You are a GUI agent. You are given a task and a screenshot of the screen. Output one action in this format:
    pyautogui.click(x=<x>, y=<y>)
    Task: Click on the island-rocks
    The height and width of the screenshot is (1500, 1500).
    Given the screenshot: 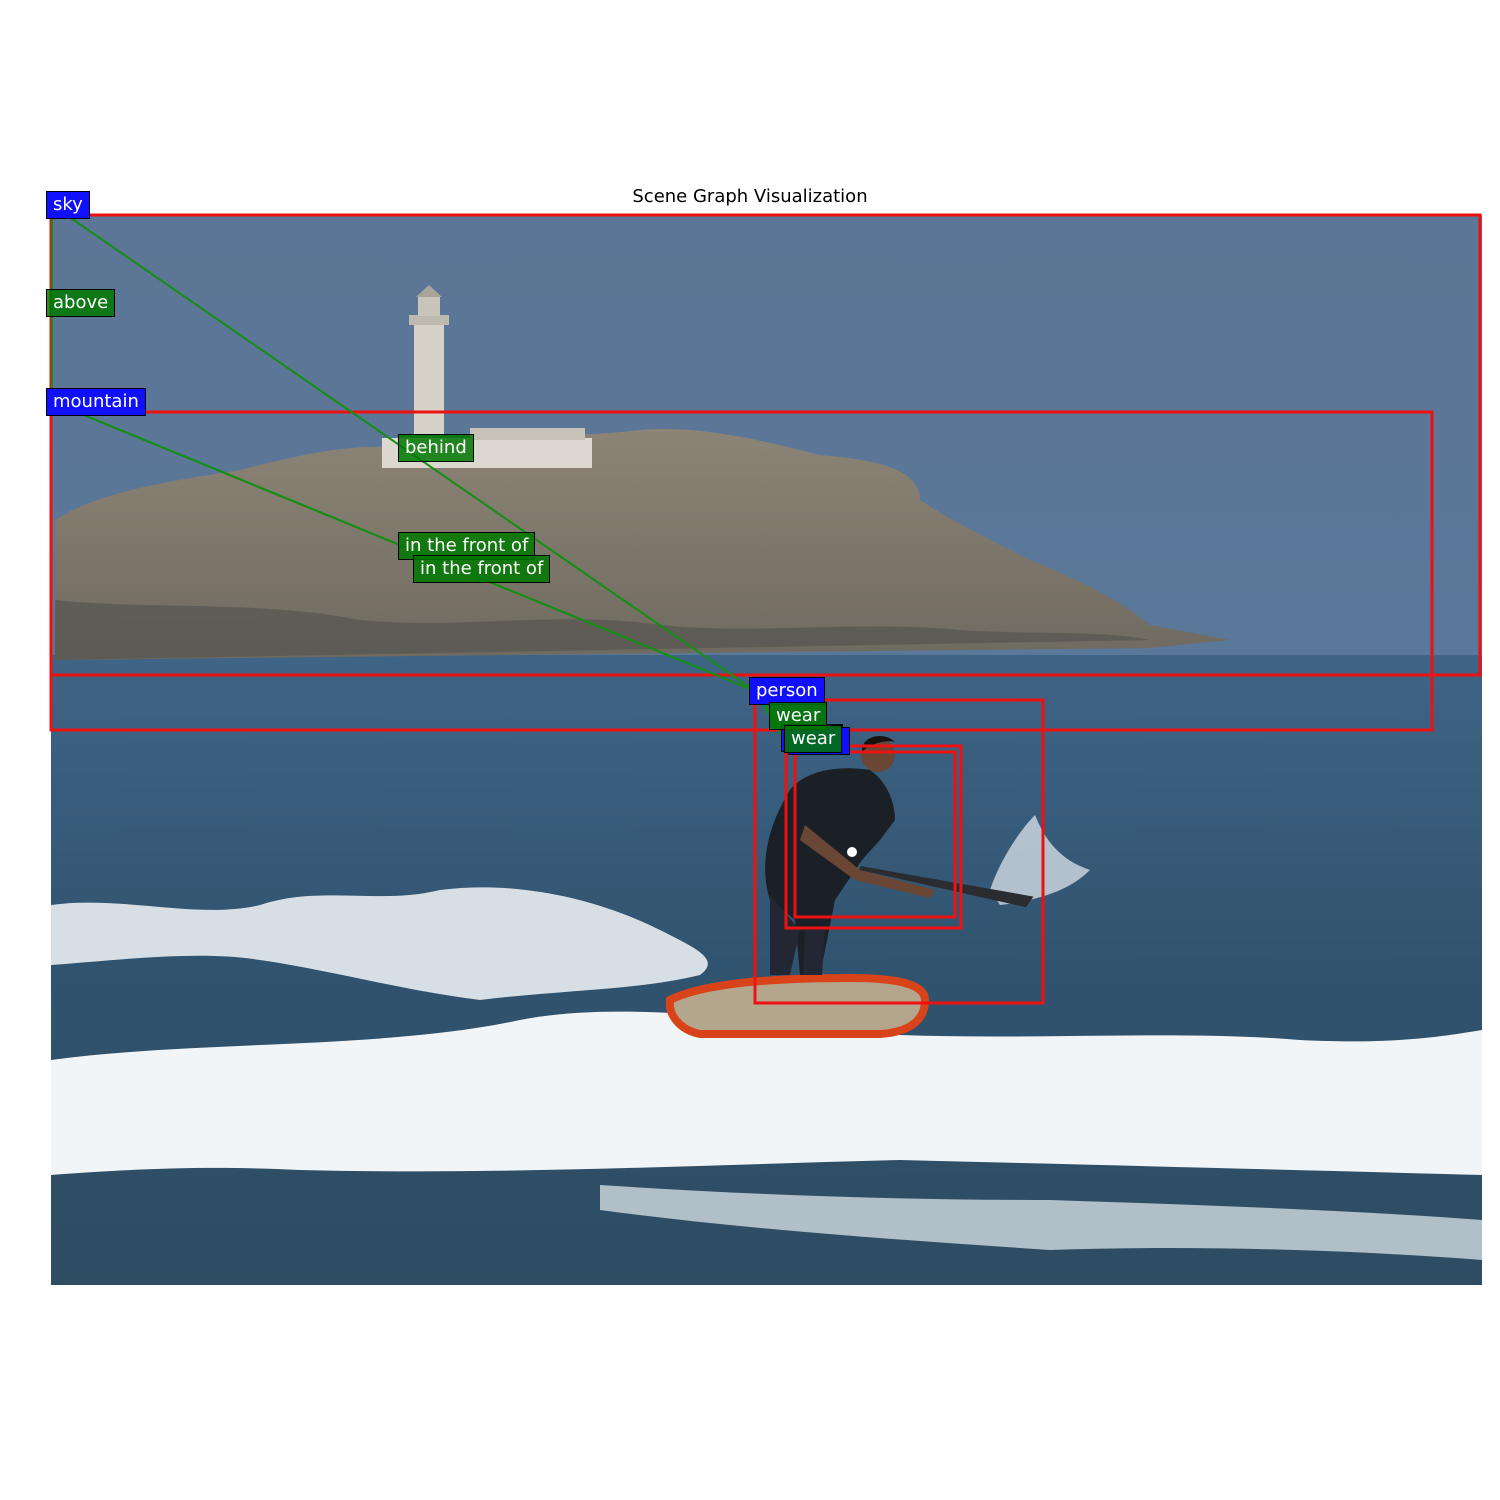 What is the action you would take?
    pyautogui.click(x=642, y=544)
    